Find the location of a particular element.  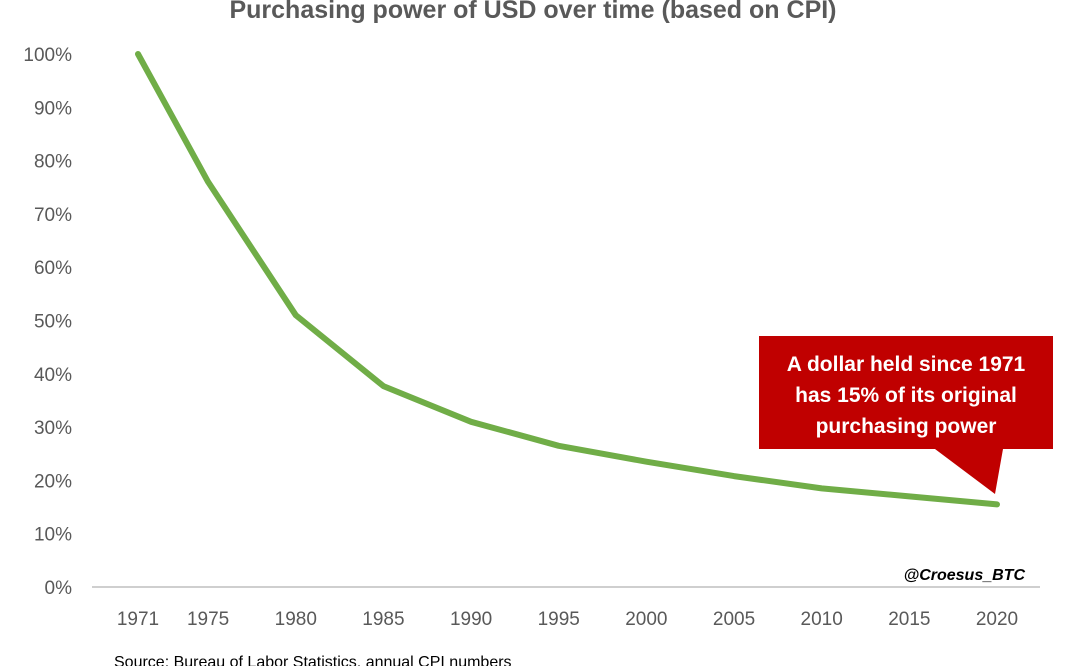

x-tick-label: 1990 is located at coordinates (471, 619).